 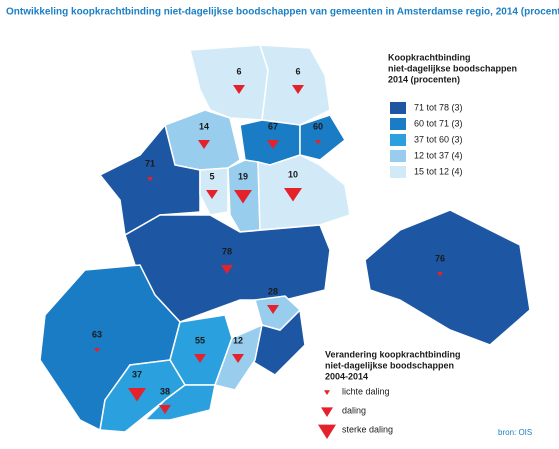 What do you see at coordinates (211, 176) in the screenshot?
I see `region-value: 5` at bounding box center [211, 176].